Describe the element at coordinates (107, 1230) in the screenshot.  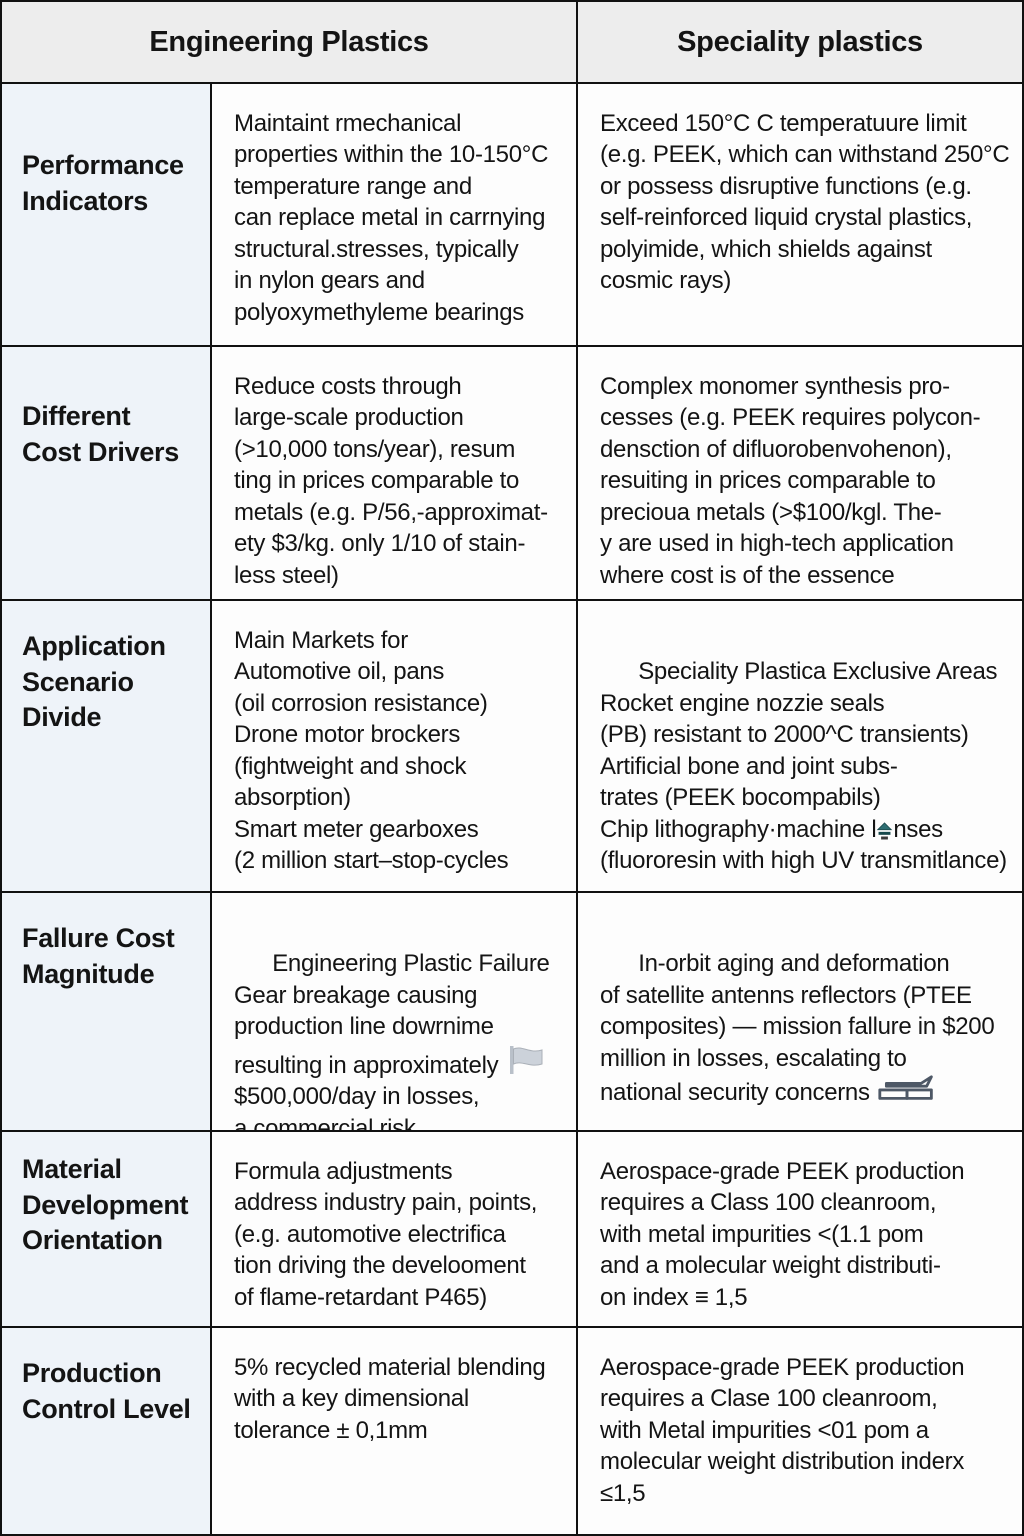
I see `row-label-material-development: Material Development Orientation` at that location.